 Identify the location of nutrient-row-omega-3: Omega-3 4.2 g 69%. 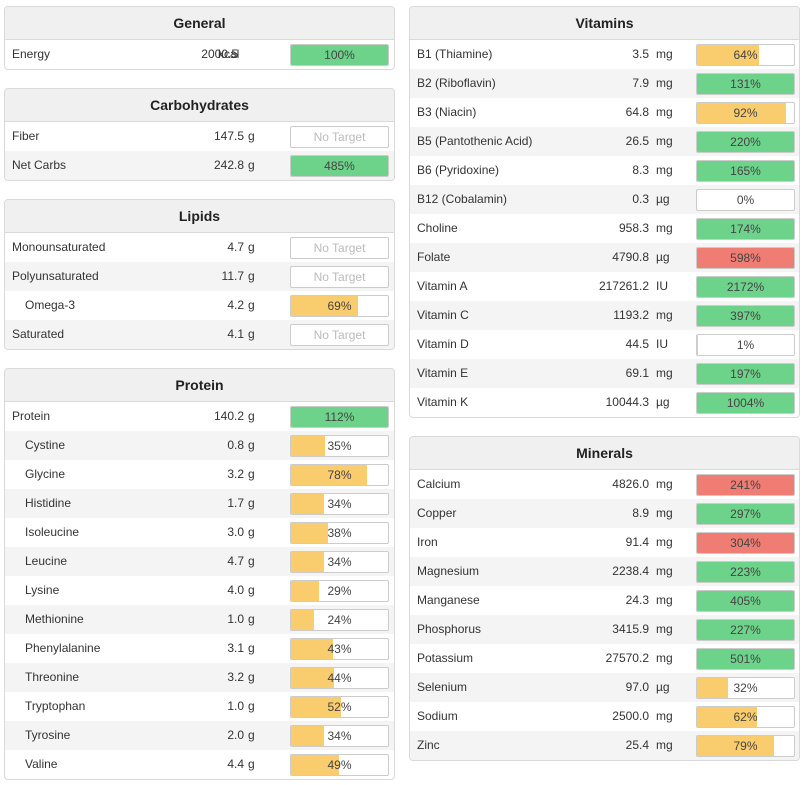
(199, 305).